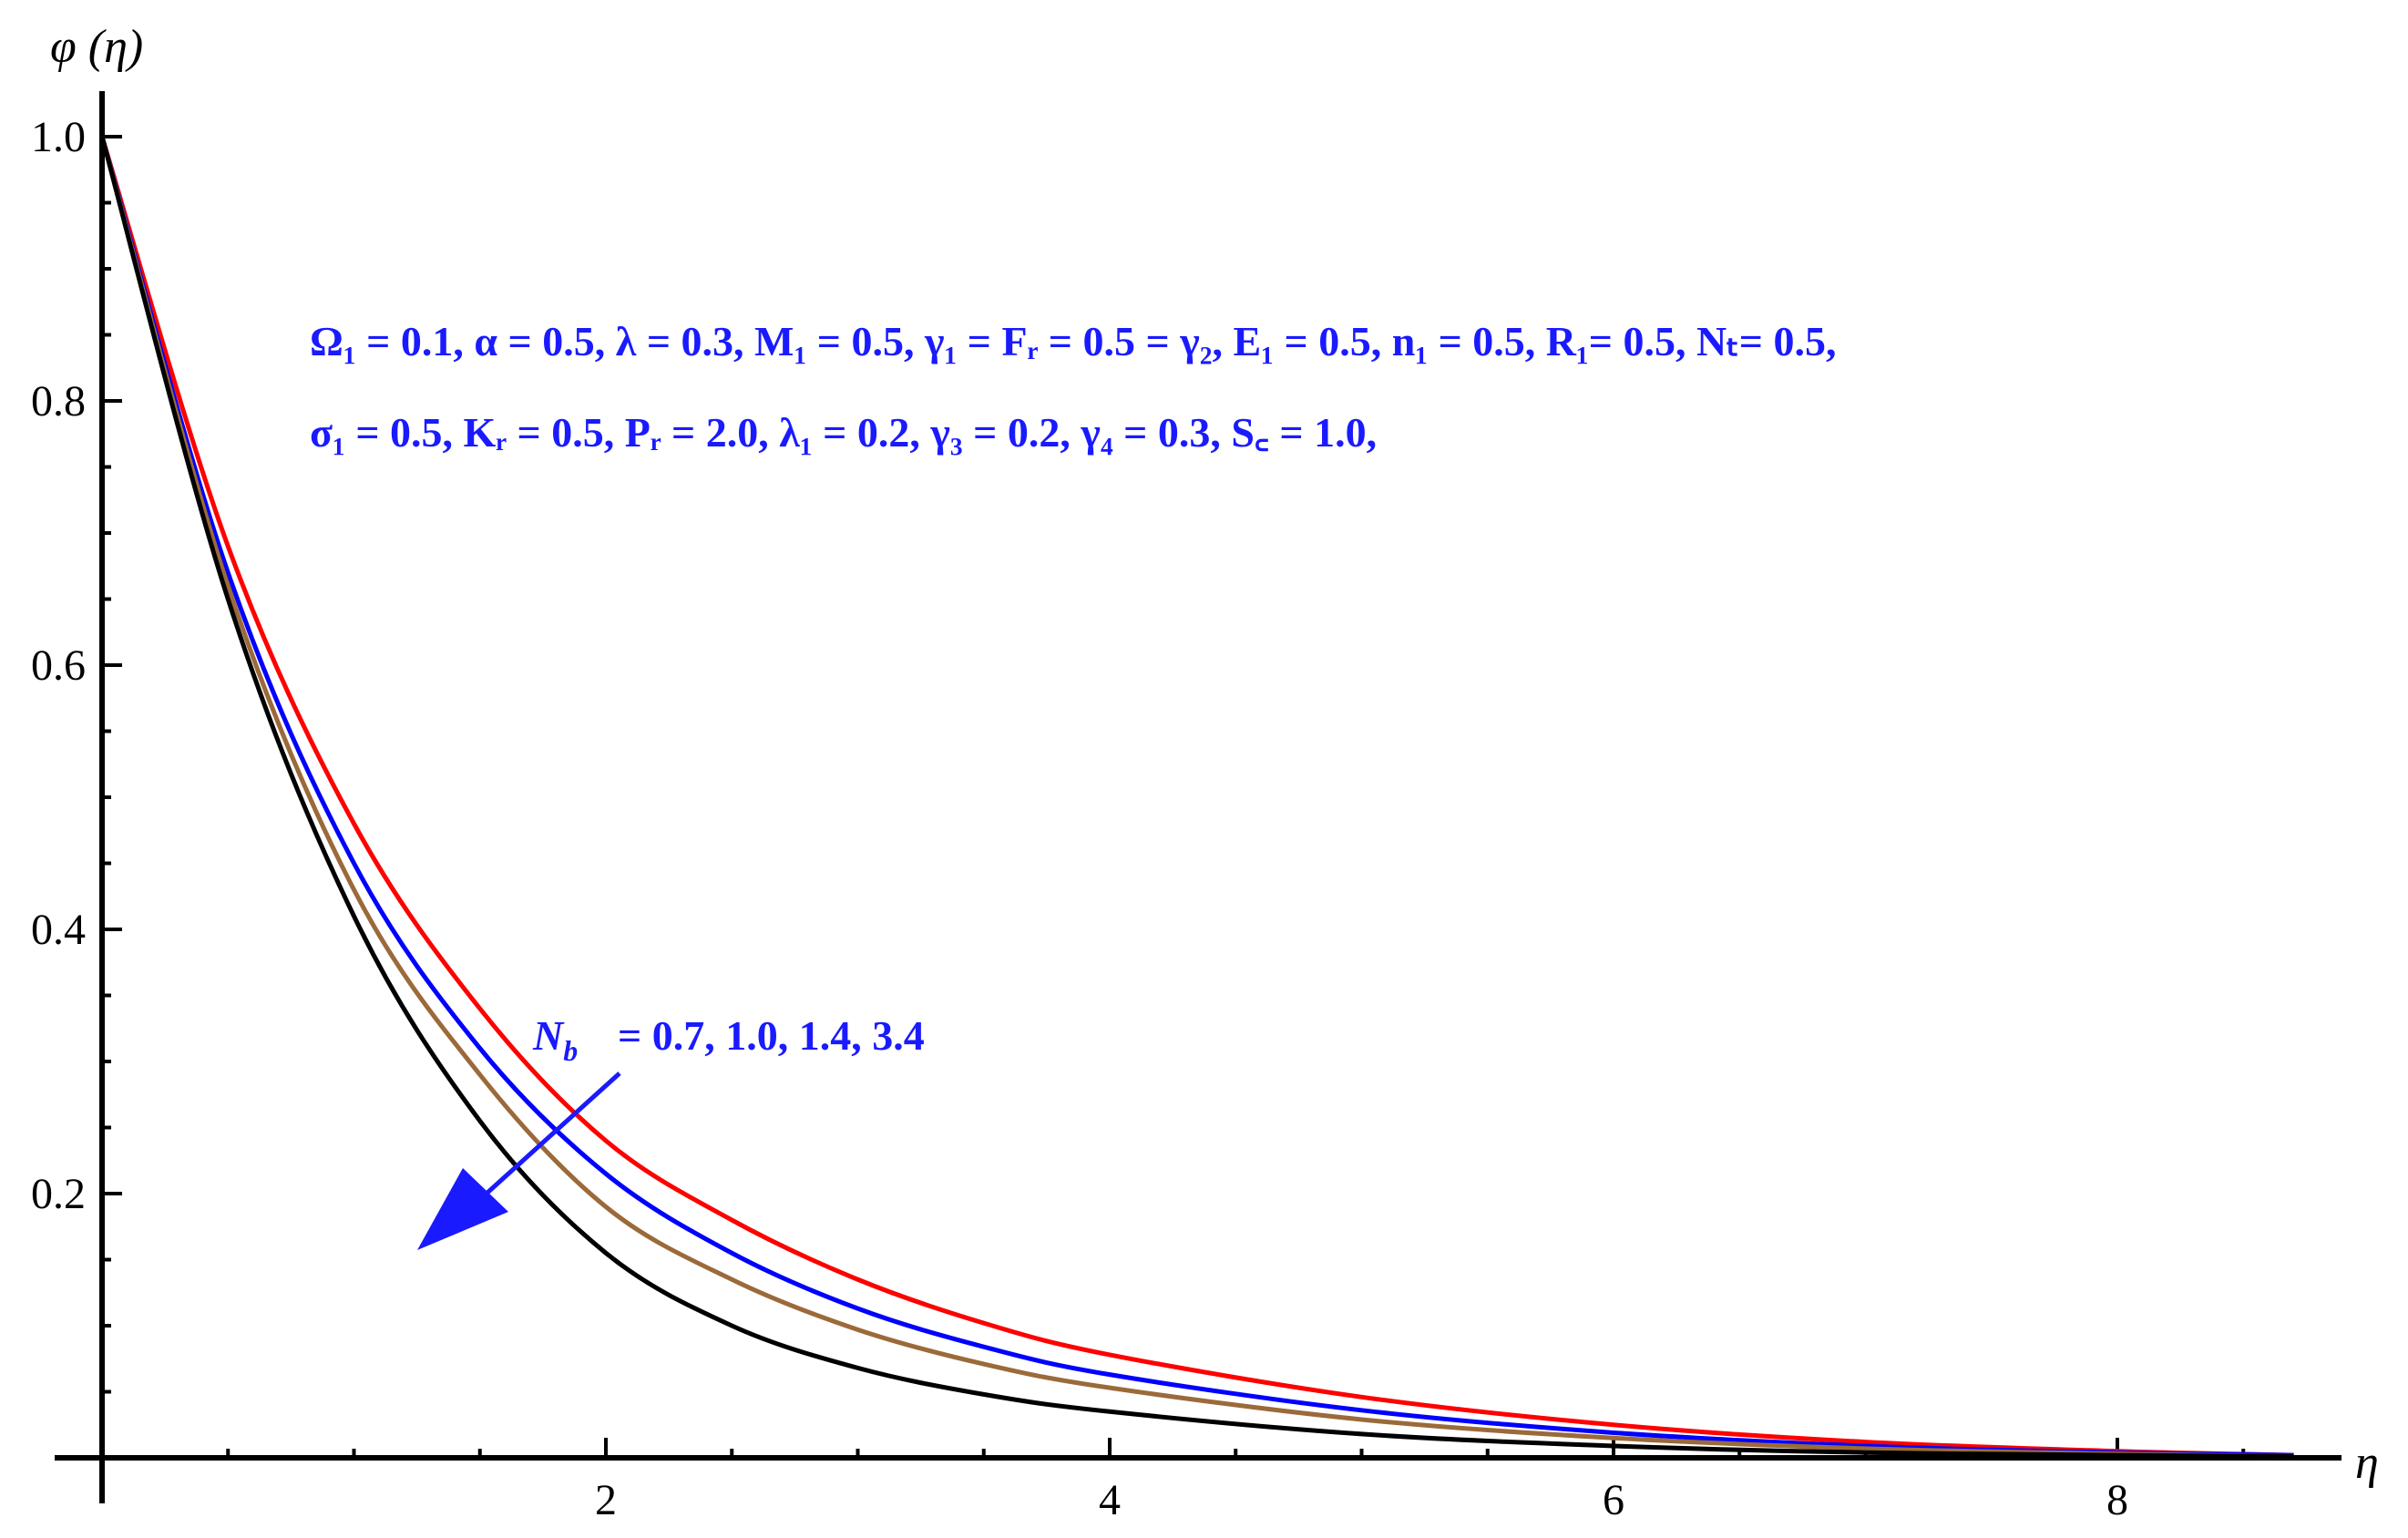 The height and width of the screenshot is (1538, 2408). What do you see at coordinates (606, 1500) in the screenshot?
I see `x-tick-label: 2` at bounding box center [606, 1500].